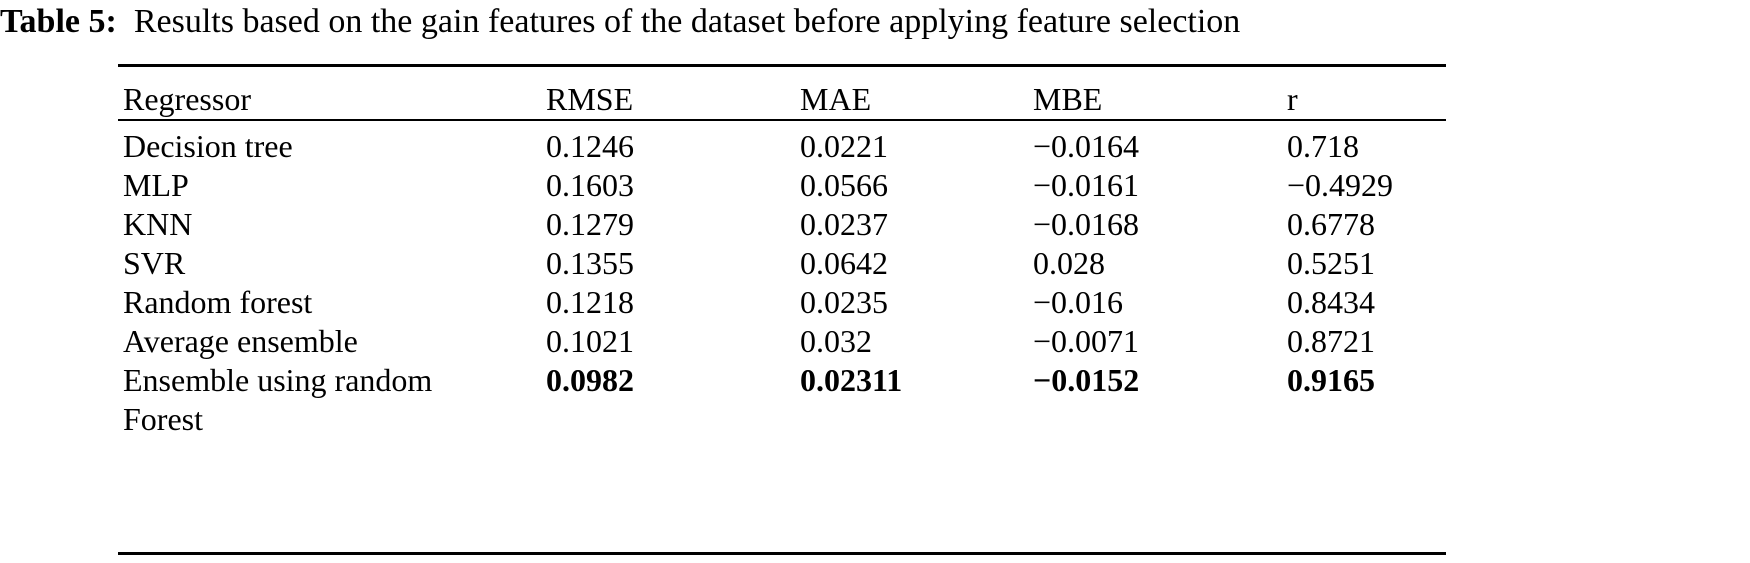 The height and width of the screenshot is (563, 1750). I want to click on cell-r: 0.6778, so click(1331, 224).